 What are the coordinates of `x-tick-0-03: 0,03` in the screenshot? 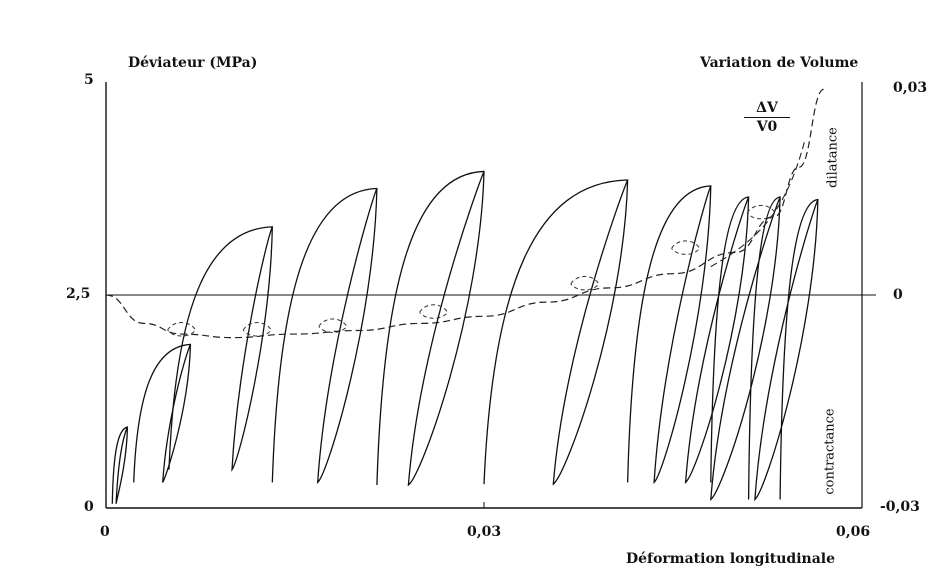 It's located at (484, 532).